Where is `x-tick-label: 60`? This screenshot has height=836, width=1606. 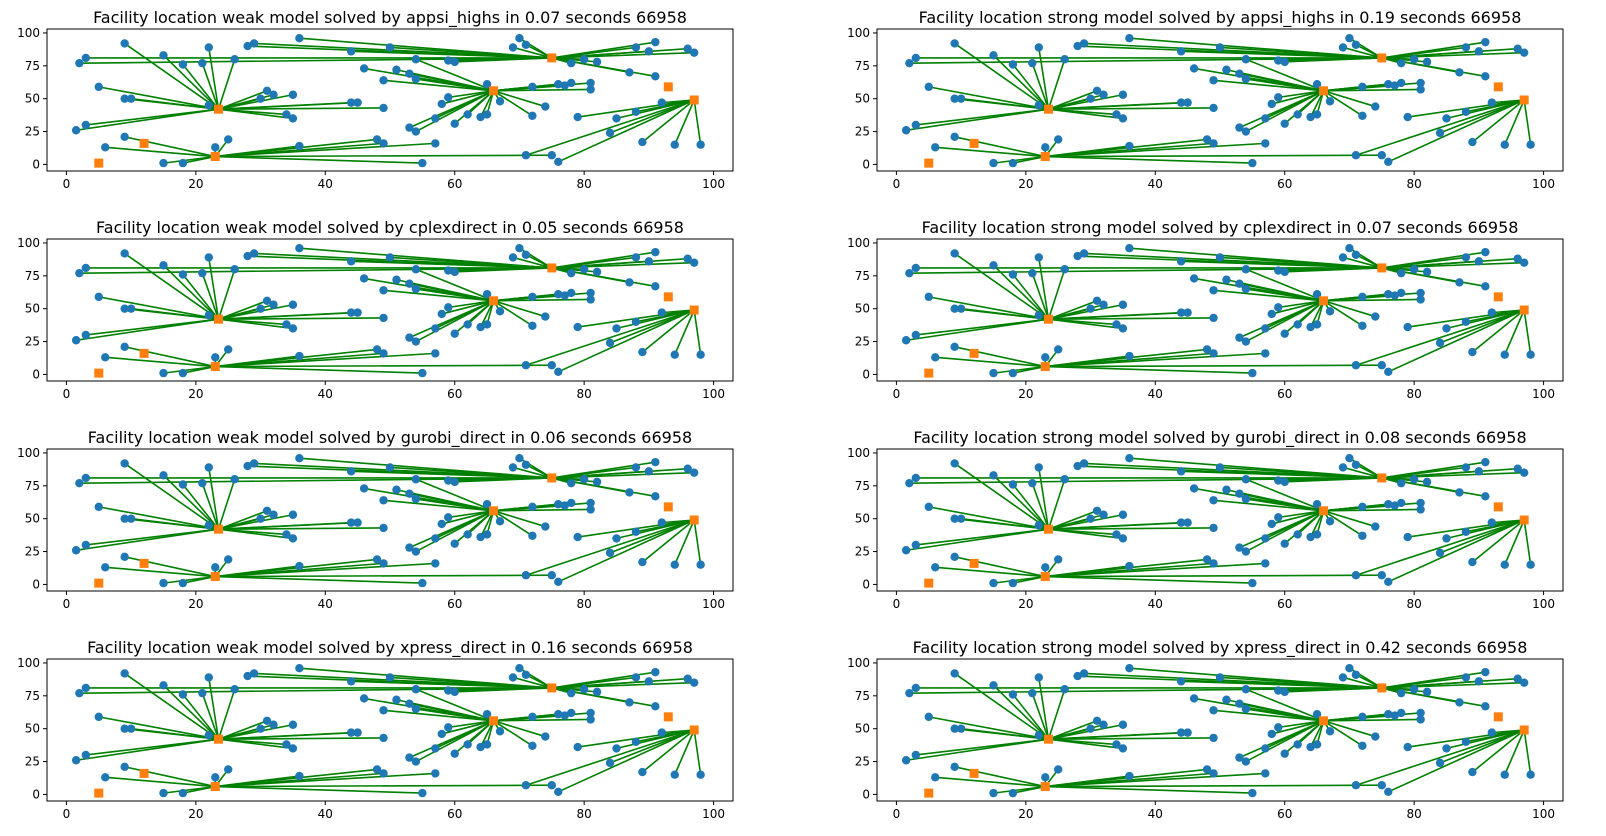
x-tick-label: 60 is located at coordinates (454, 814).